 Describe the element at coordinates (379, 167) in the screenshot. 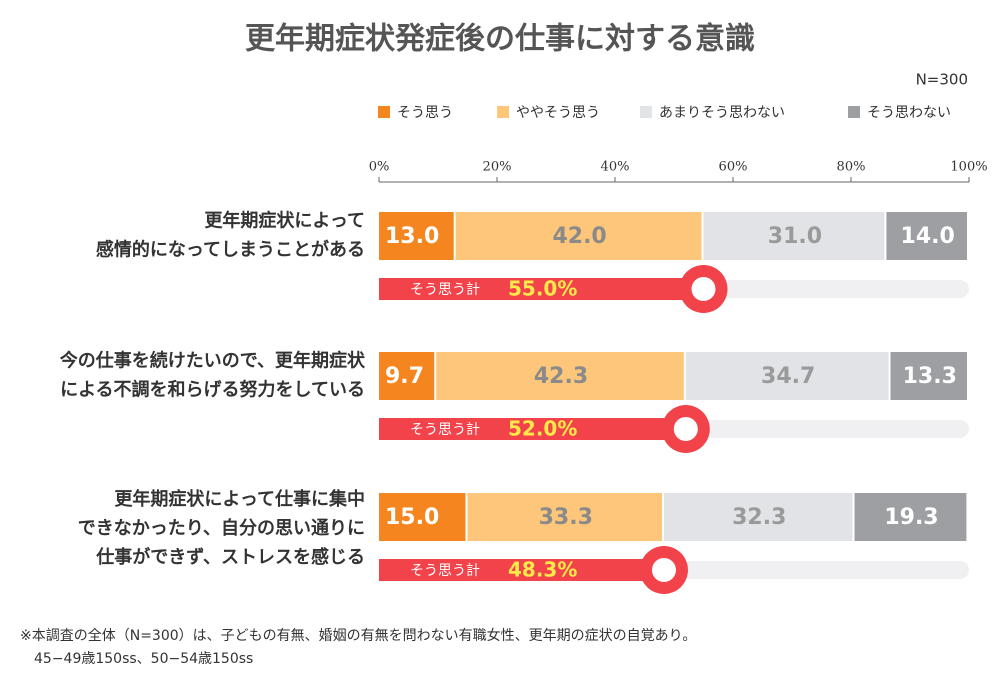

I see `x-tick-label: 0%` at that location.